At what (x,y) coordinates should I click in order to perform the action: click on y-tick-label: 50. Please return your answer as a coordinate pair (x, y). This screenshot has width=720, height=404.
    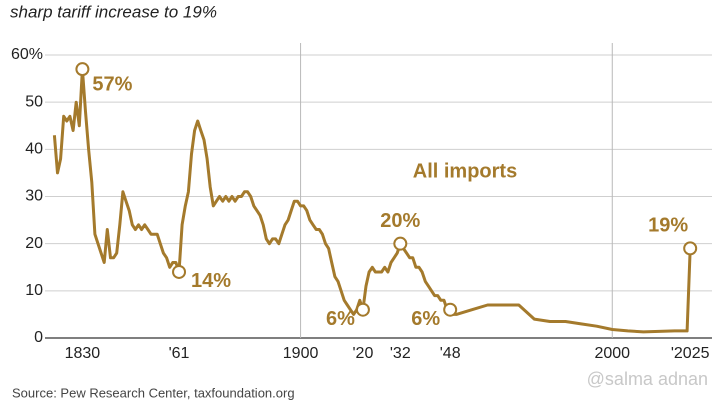
    Looking at the image, I should click on (34, 101).